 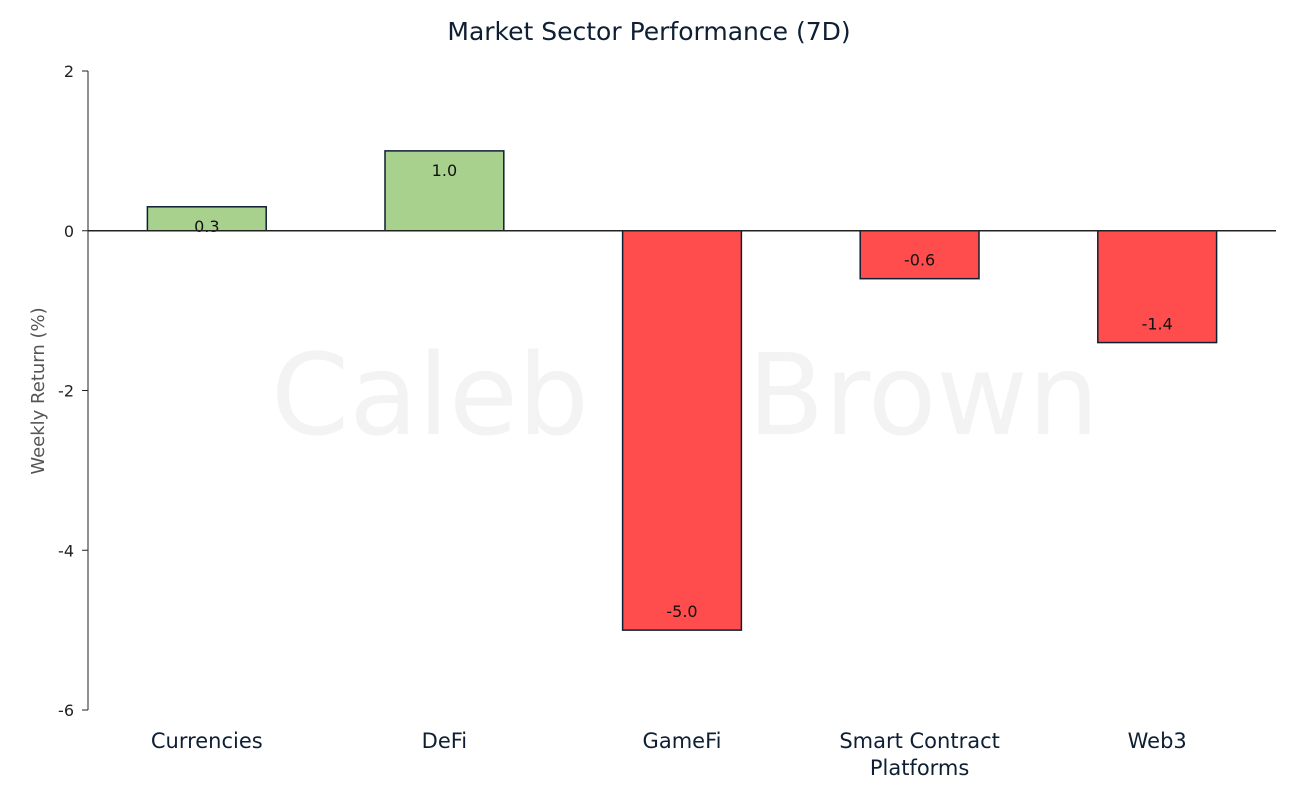 I want to click on data-label: 1.0, so click(x=444, y=170).